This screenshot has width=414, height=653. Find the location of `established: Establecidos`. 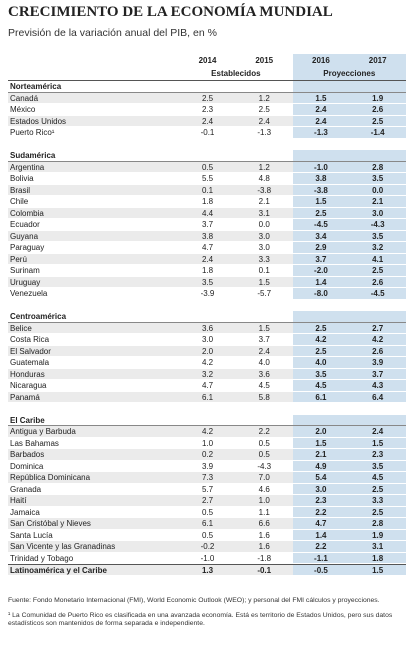

established: Establecidos is located at coordinates (236, 73).